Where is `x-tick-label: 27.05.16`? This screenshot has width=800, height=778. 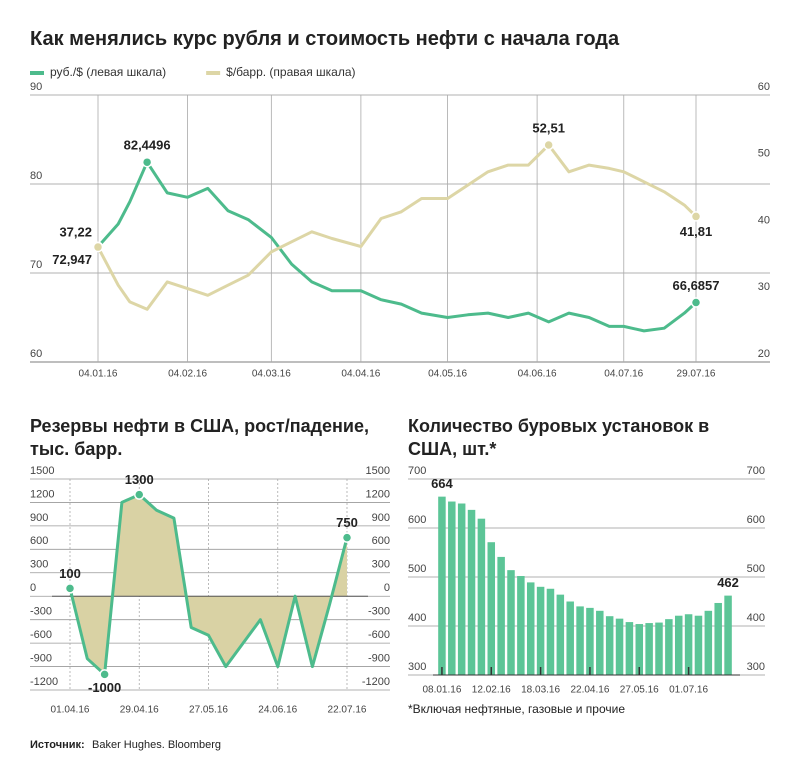 x-tick-label: 27.05.16 is located at coordinates (208, 710).